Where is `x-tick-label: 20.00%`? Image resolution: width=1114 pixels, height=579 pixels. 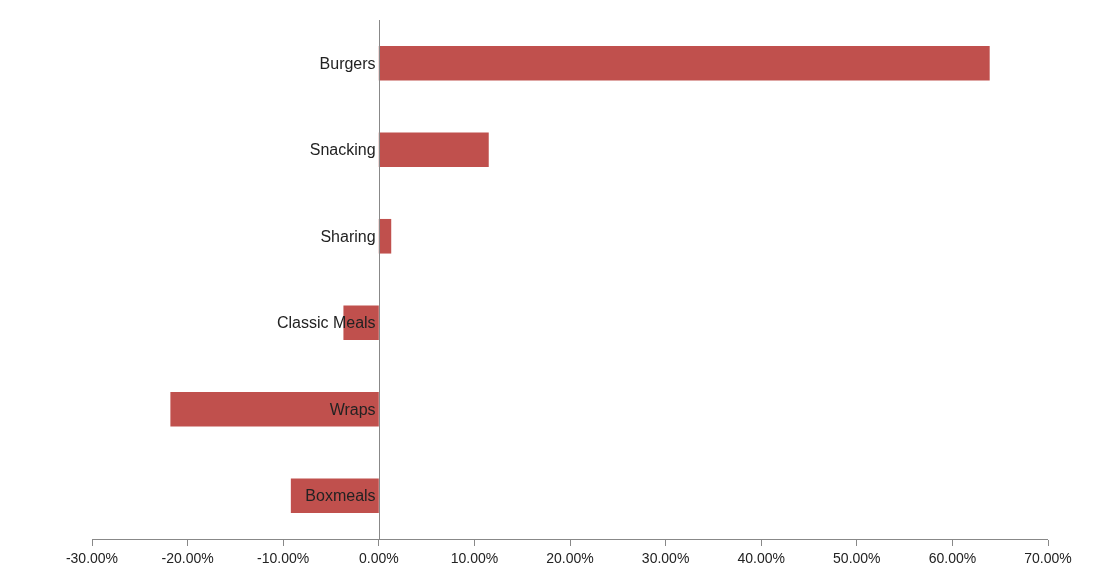
x-tick-label: 20.00% is located at coordinates (570, 557).